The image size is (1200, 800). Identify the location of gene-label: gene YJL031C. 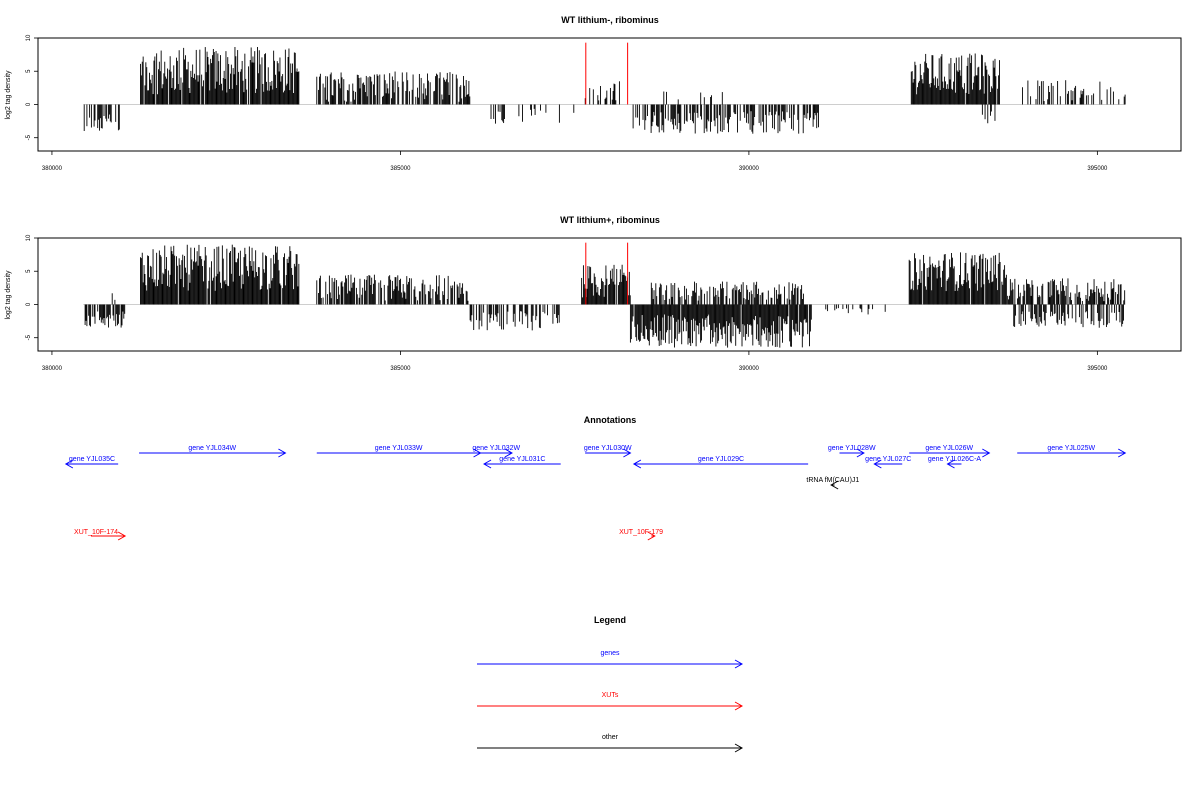
(522, 459).